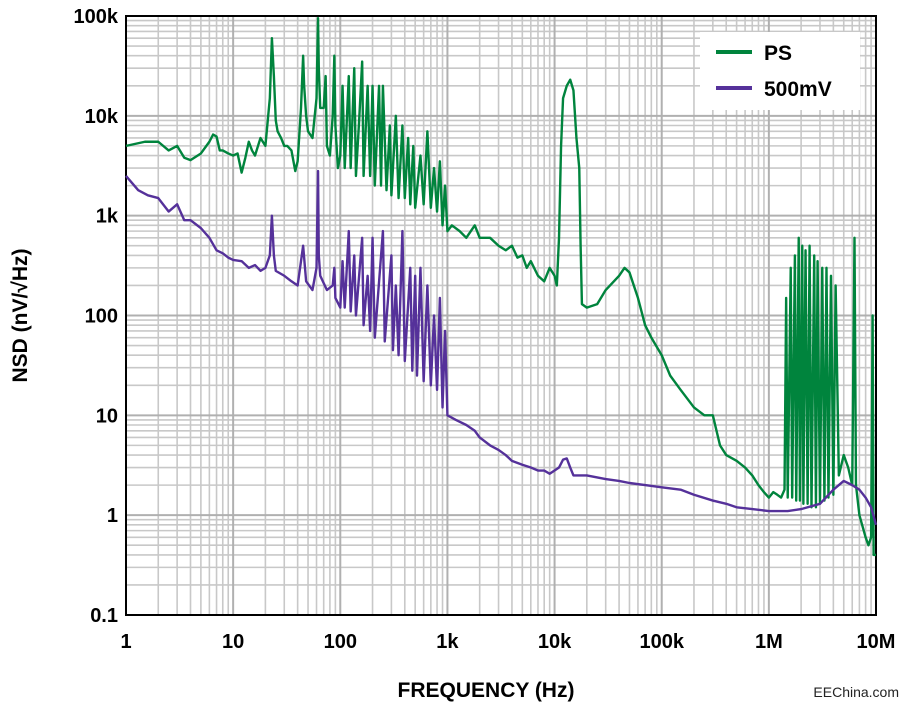  Describe the element at coordinates (778, 53) in the screenshot. I see `legend-label-ps: PS` at that location.